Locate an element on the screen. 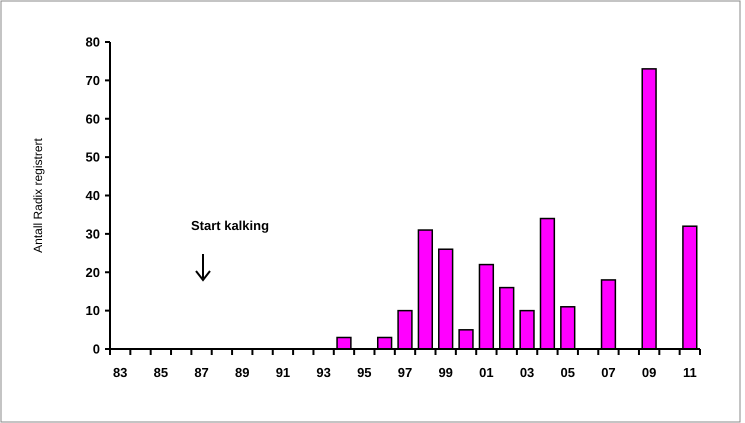  y-tick-label: 0 is located at coordinates (96, 349).